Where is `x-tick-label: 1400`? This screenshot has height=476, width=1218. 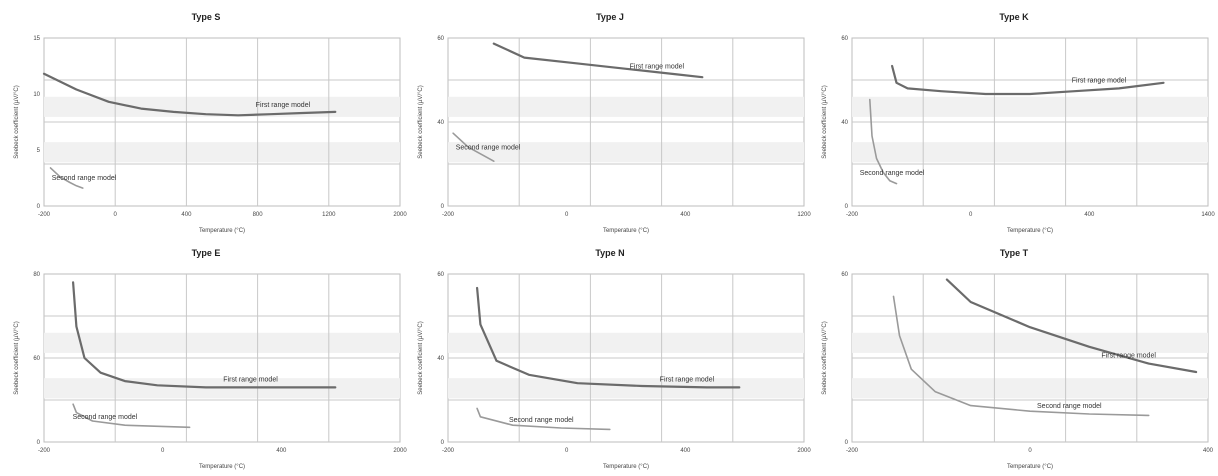 x-tick-label: 1400 is located at coordinates (1208, 215).